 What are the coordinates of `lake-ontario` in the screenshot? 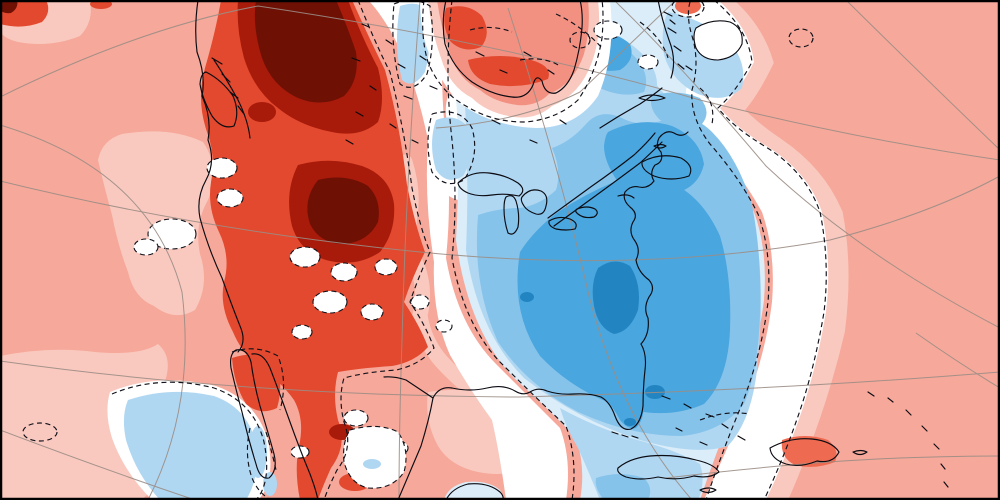 It's located at (586, 212).